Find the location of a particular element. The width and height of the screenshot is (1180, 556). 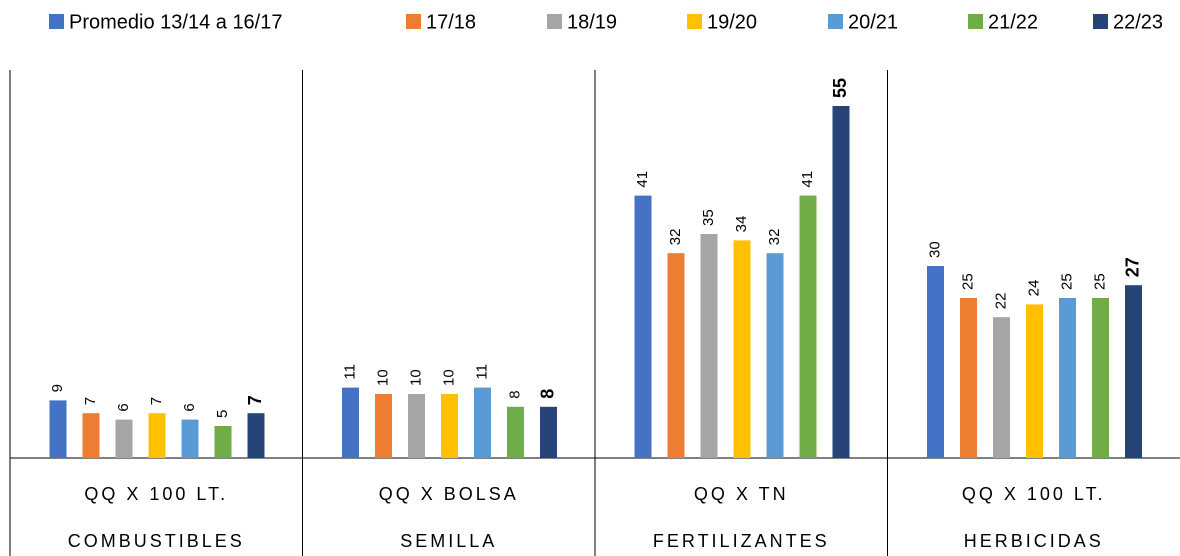

sub-category-label: QQ X TN is located at coordinates (741, 494).